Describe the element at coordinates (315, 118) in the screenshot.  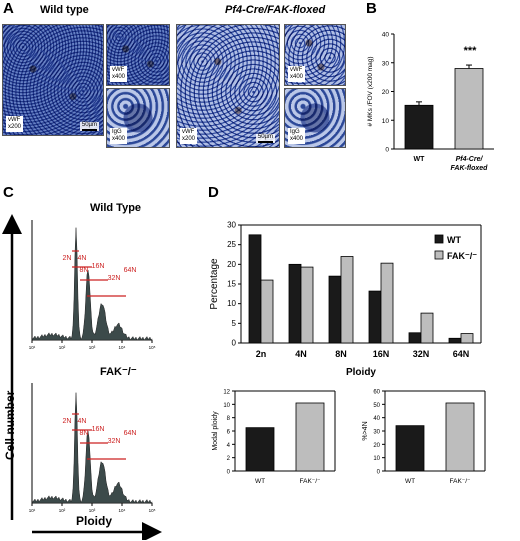
I see `fak-igg-x400-image: IgG x400` at that location.